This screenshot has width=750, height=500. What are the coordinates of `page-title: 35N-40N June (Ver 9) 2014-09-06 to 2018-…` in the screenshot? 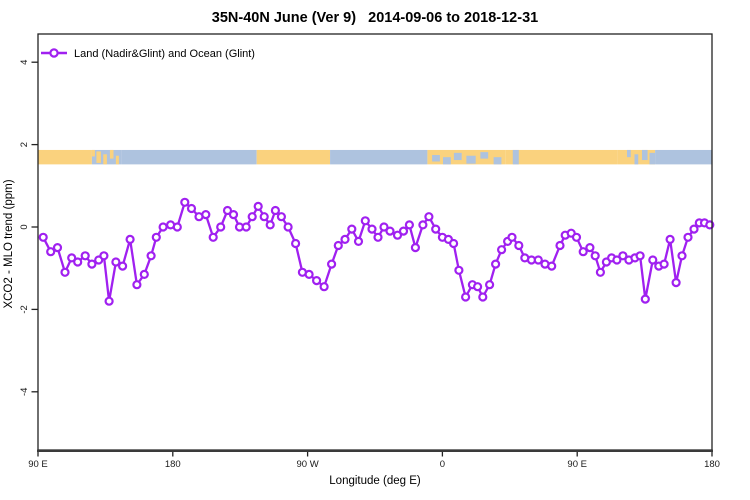 It's located at (375, 18).